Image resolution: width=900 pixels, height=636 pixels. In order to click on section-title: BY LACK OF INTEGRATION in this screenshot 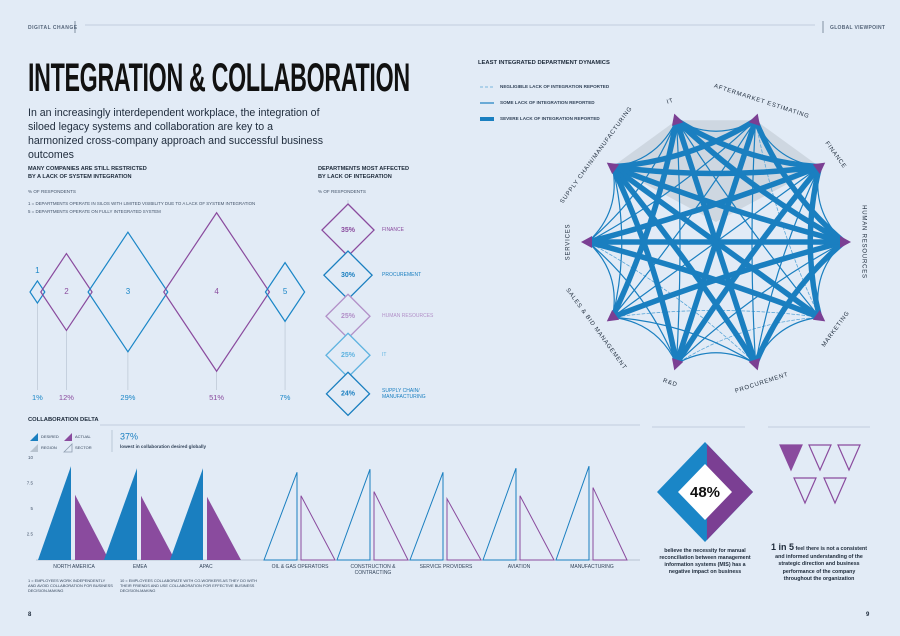, I will do `click(355, 177)`.